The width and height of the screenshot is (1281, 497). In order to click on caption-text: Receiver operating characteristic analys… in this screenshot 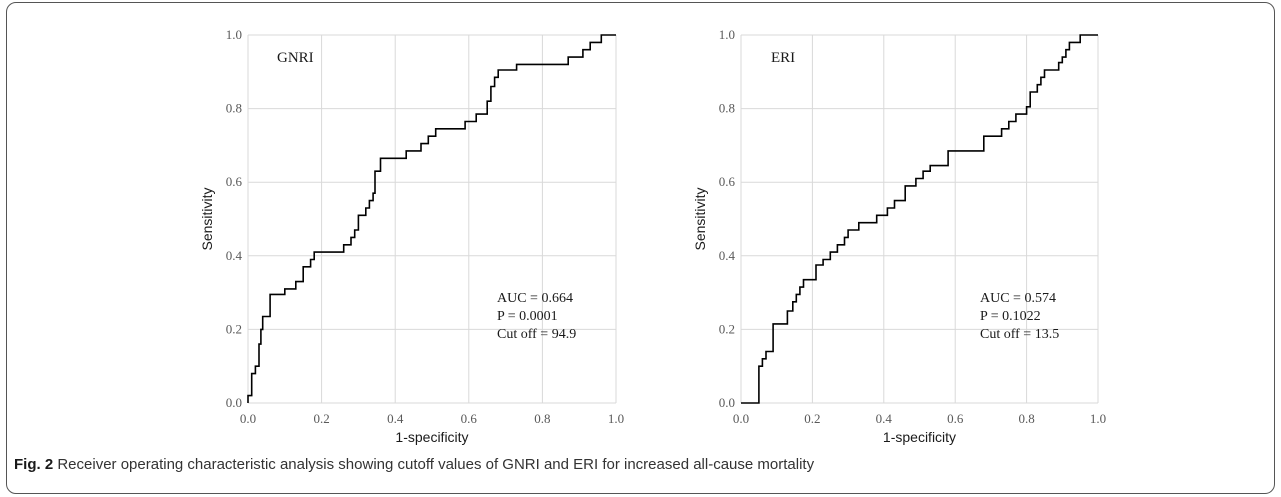, I will do `click(436, 464)`.